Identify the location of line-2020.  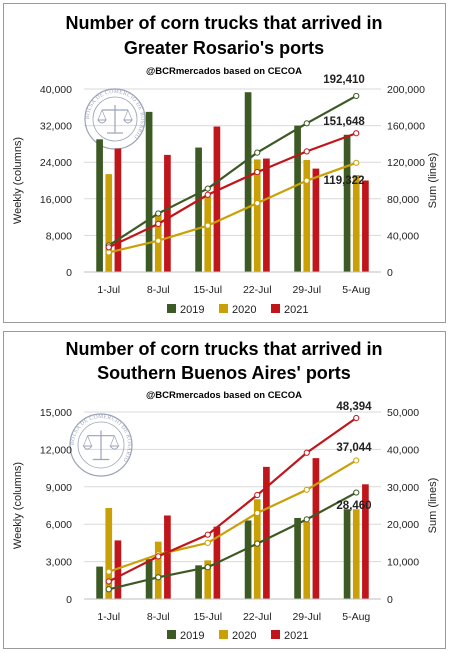
(232, 516).